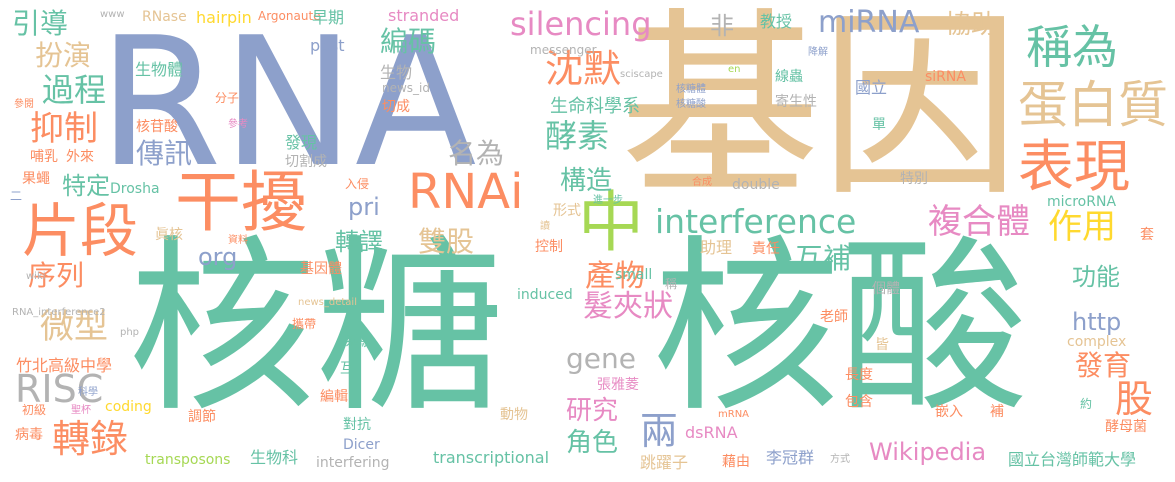 This screenshot has height=482, width=1175. Describe the element at coordinates (238, 124) in the screenshot. I see `word-cankao: 參考` at that location.